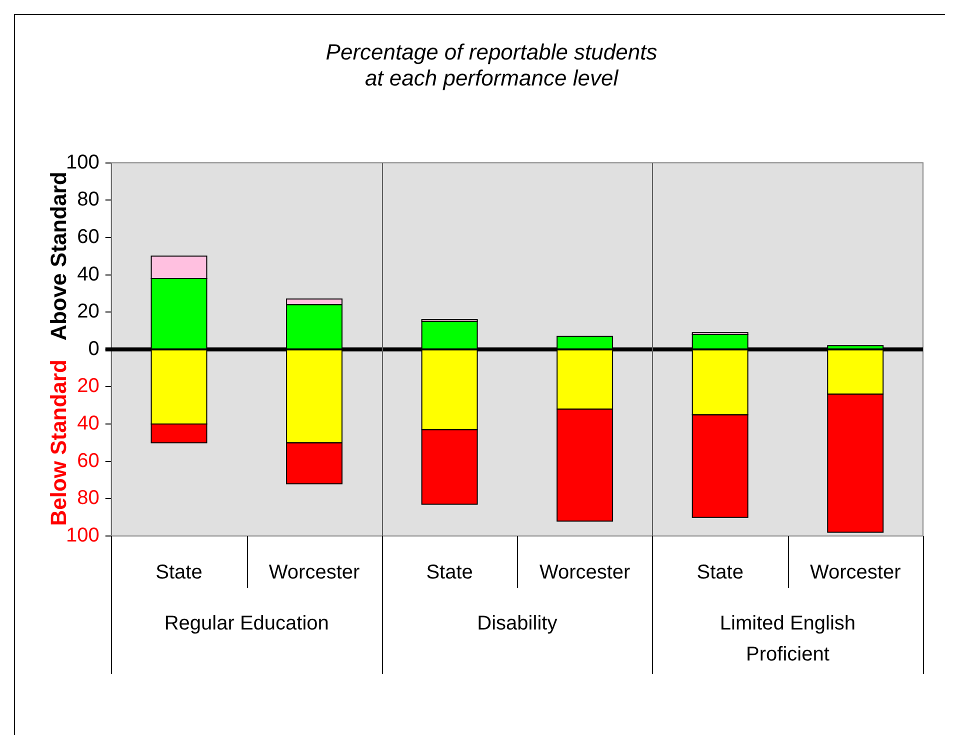 The width and height of the screenshot is (955, 745). I want to click on text: Disability, so click(517, 623).